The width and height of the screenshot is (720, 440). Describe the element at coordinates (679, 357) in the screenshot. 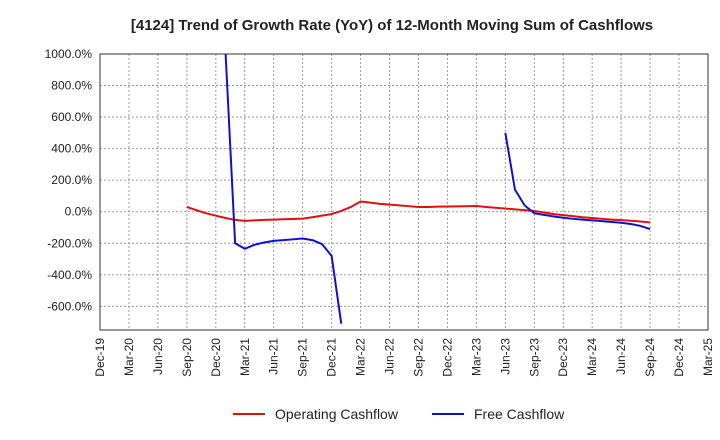

I see `x-tick-label: Dec-24` at that location.